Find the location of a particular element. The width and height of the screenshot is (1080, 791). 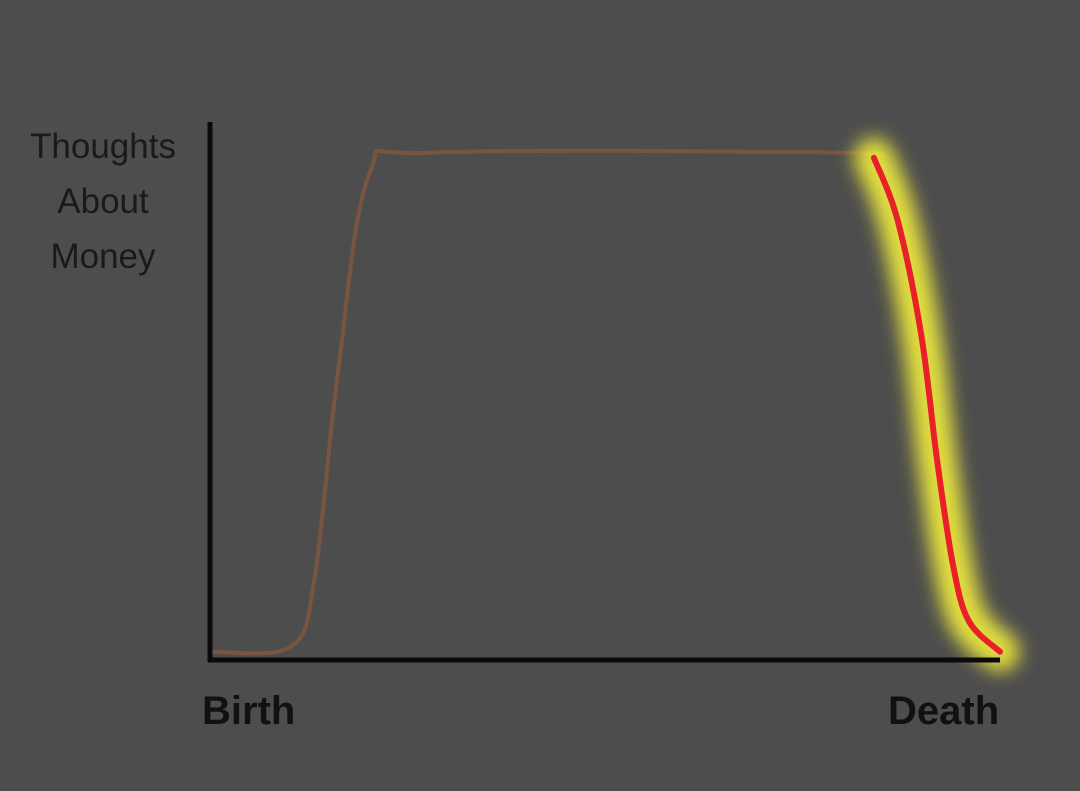

highlight-glow is located at coordinates (936, 404).